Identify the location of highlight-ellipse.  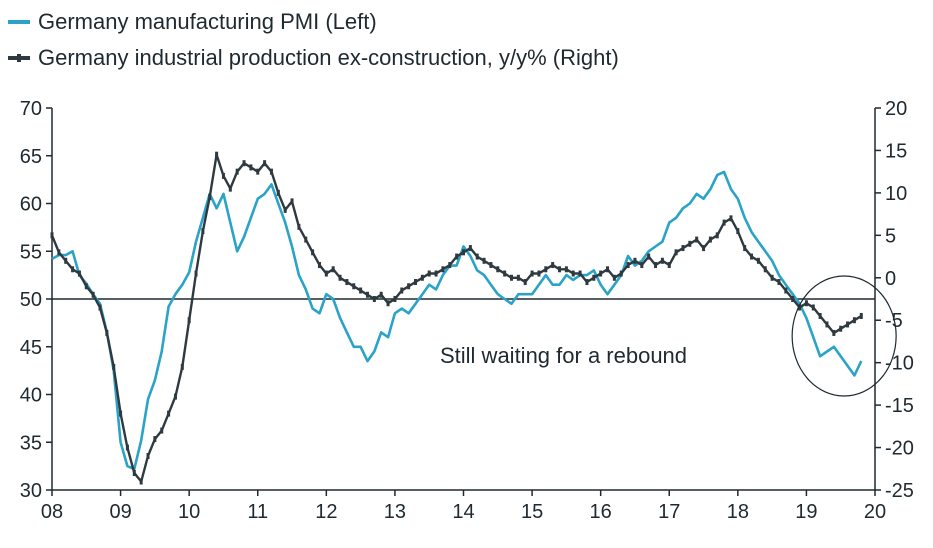
(844, 336).